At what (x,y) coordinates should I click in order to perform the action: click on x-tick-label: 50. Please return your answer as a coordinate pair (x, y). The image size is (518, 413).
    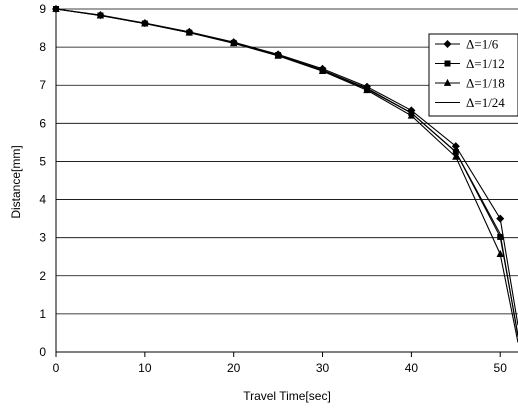
    Looking at the image, I should click on (501, 368).